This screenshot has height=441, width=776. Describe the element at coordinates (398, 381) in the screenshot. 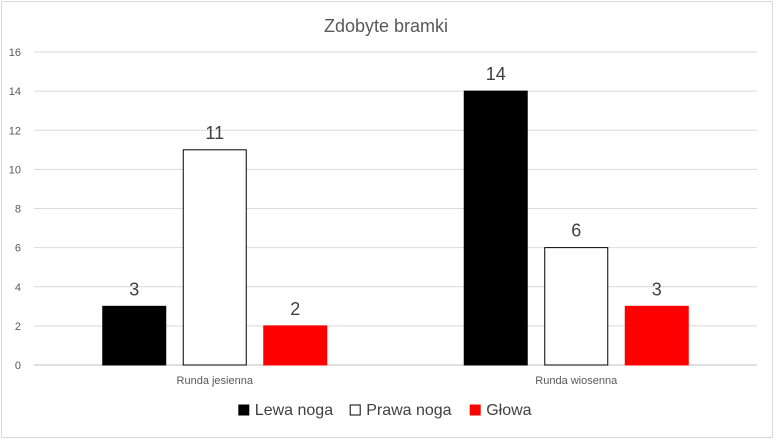

I see `x-axis: Runda jesienna Runda wiosenna` at that location.